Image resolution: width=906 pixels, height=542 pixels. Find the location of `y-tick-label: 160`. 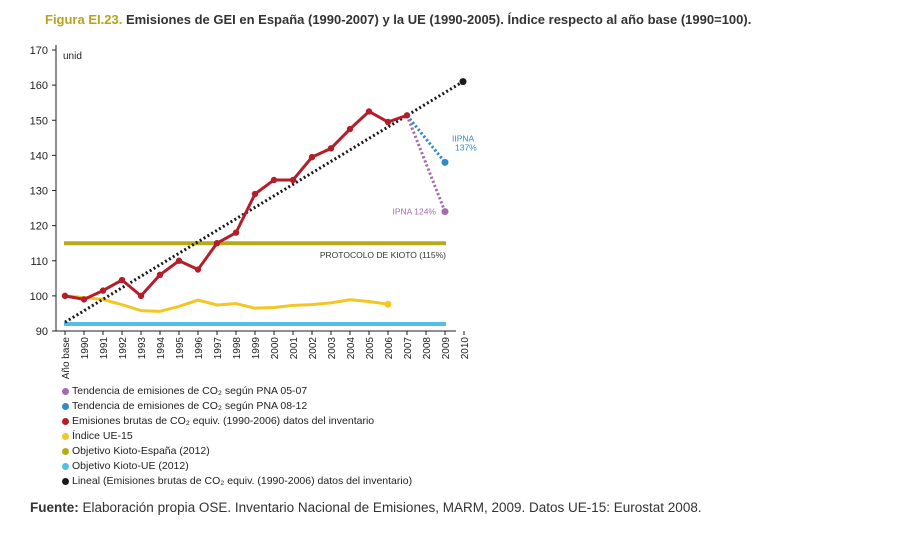

y-tick-label: 160 is located at coordinates (39, 86).